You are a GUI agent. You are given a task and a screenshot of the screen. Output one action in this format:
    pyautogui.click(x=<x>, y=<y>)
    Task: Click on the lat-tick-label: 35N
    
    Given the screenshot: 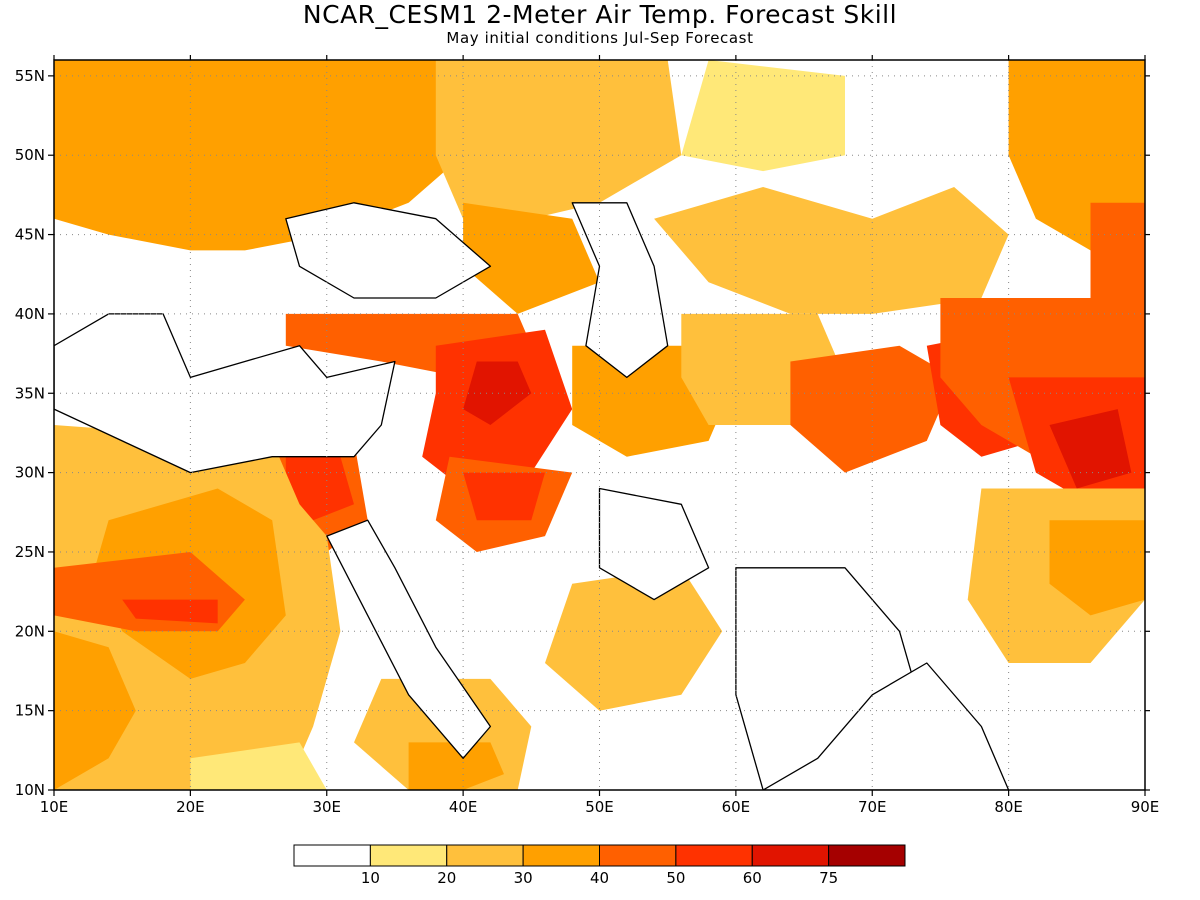 What is the action you would take?
    pyautogui.click(x=30, y=393)
    